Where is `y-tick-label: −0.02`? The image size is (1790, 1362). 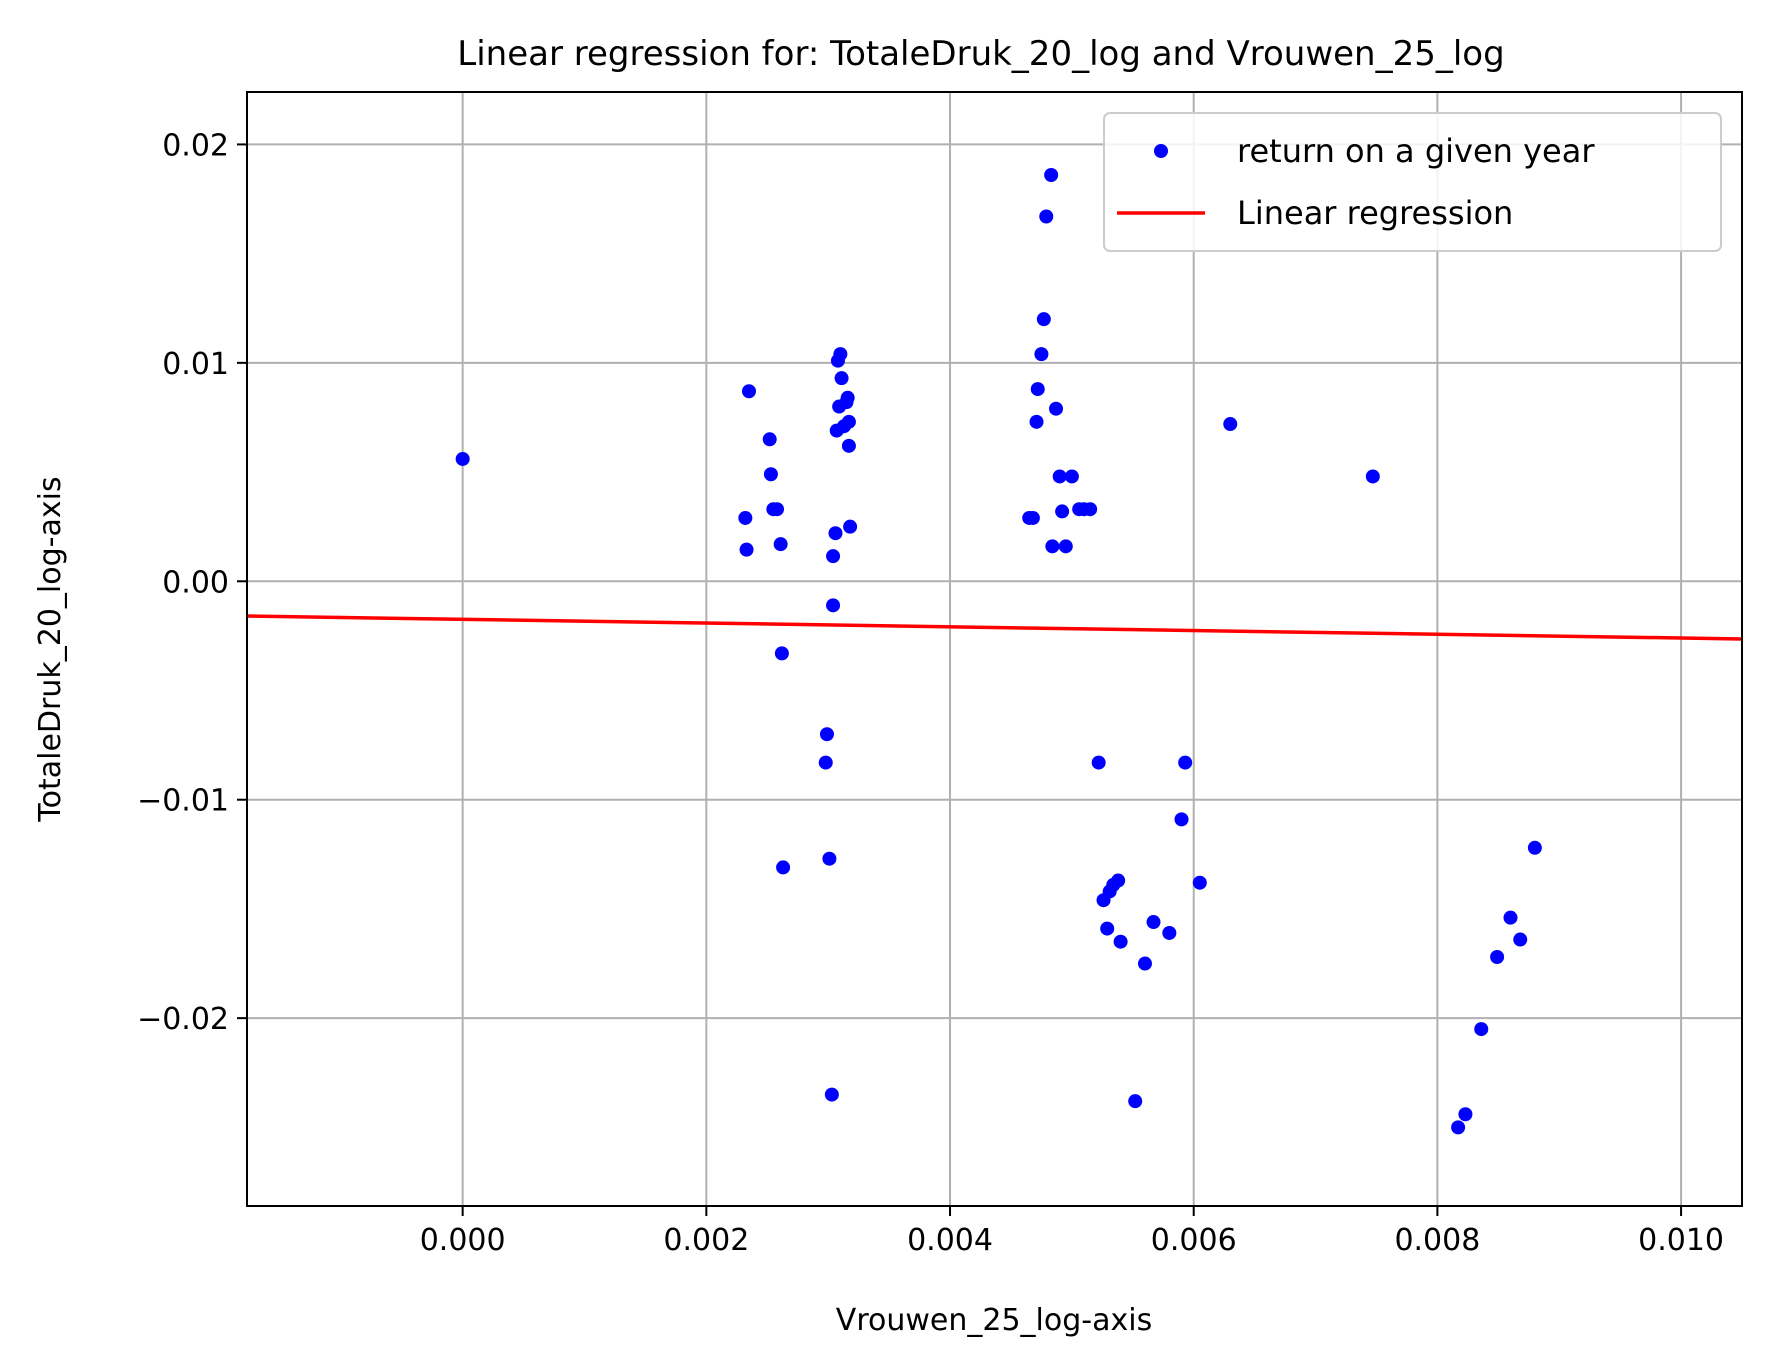
y-tick-label: −0.02 is located at coordinates (183, 1019).